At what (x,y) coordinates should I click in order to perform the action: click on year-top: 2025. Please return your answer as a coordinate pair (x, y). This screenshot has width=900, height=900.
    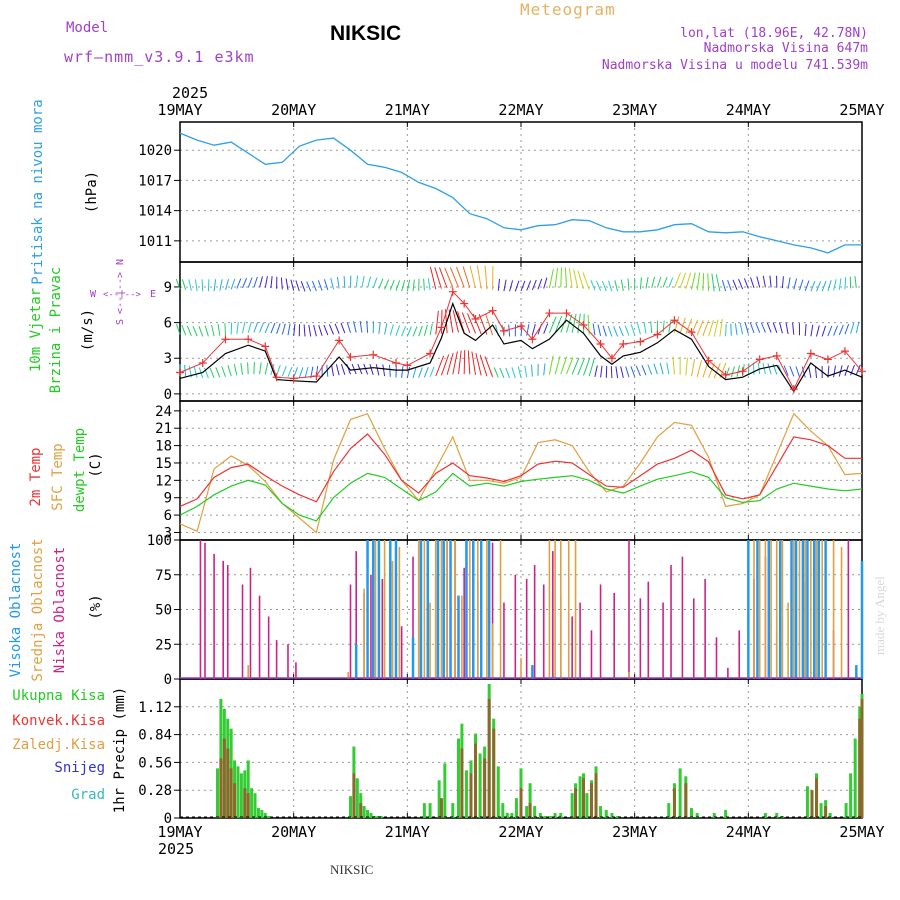
    Looking at the image, I should click on (190, 93).